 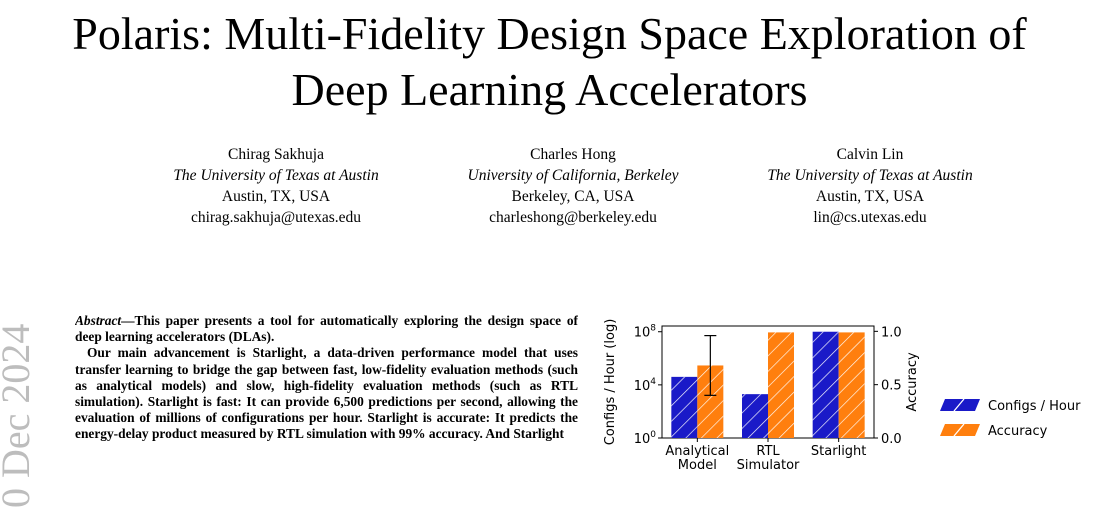 I want to click on title-line-2: Deep Learning Accelerators, so click(x=549, y=89).